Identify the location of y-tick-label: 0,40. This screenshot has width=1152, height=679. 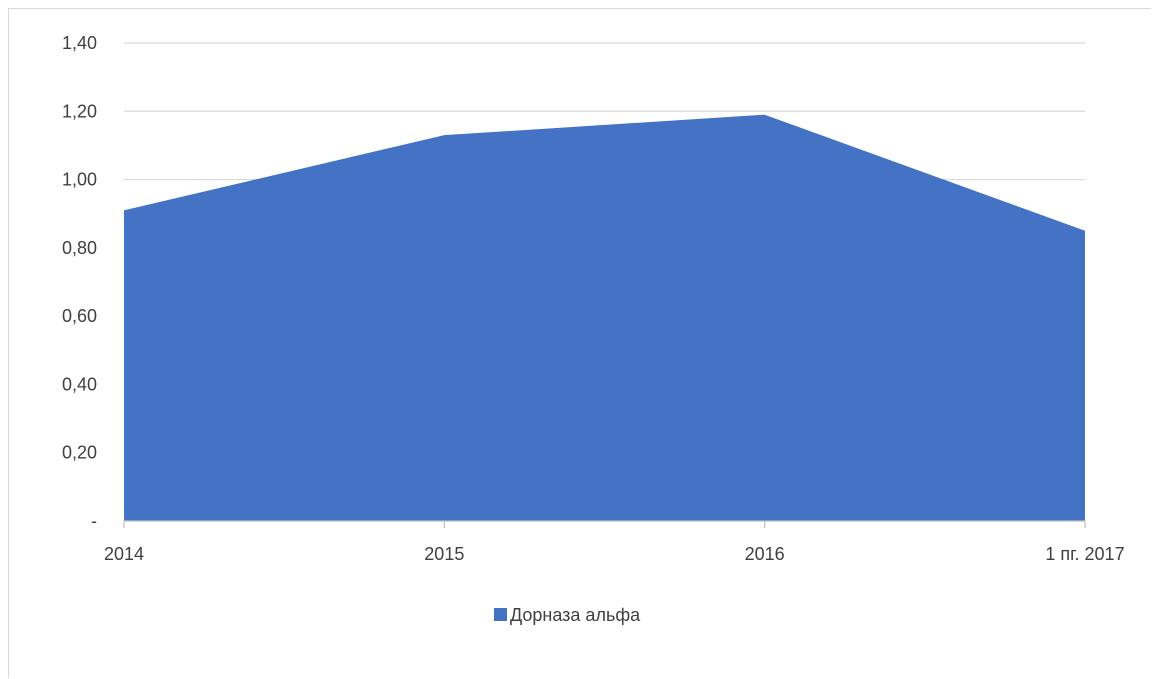
(79, 384).